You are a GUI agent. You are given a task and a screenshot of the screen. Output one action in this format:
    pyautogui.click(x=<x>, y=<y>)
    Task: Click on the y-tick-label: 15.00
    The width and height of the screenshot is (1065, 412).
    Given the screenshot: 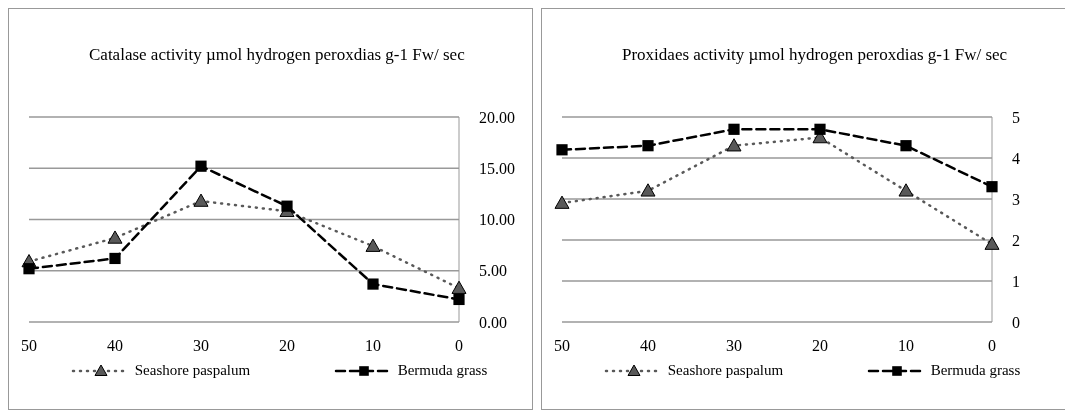 What is the action you would take?
    pyautogui.click(x=497, y=168)
    